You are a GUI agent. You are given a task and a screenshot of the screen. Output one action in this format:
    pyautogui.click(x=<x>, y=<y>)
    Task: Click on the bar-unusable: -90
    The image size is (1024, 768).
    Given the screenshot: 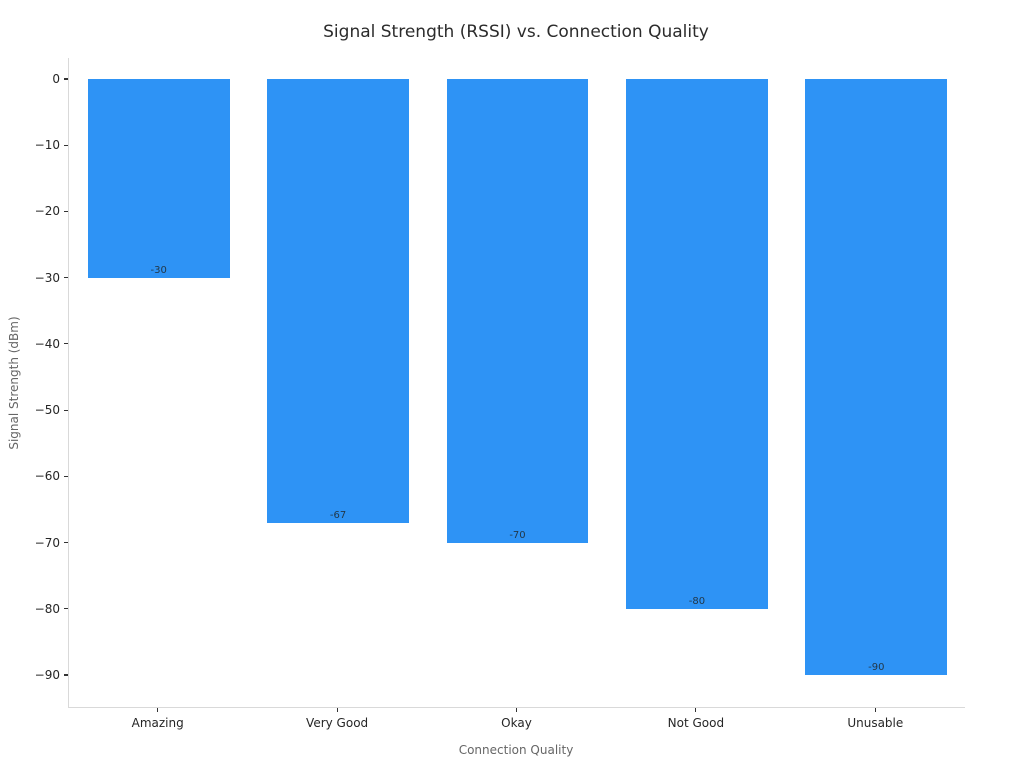 What is the action you would take?
    pyautogui.click(x=876, y=377)
    